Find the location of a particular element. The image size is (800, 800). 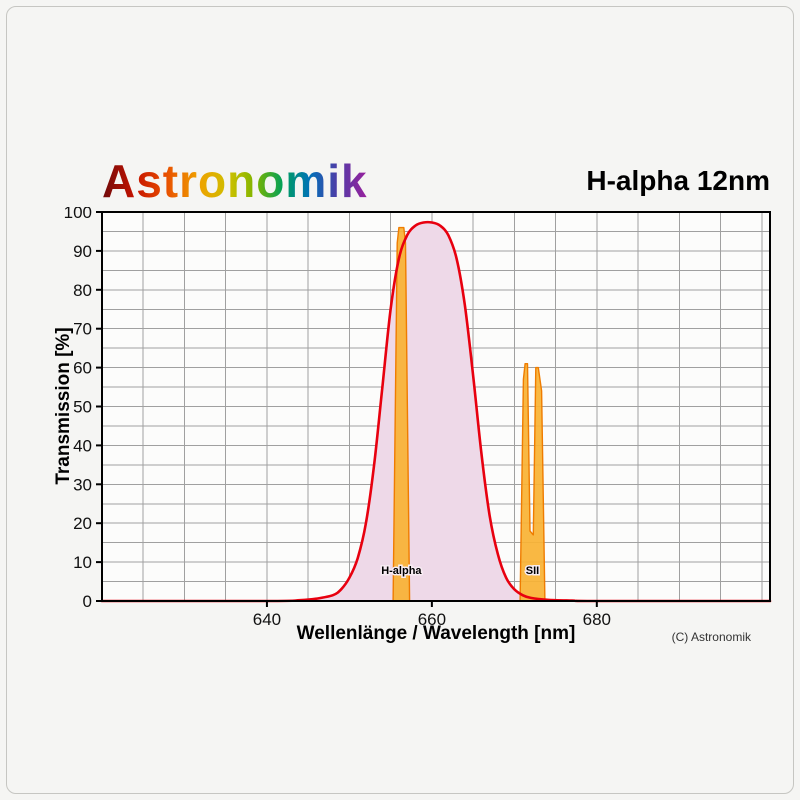

svg-text: 10 is located at coordinates (82, 562).